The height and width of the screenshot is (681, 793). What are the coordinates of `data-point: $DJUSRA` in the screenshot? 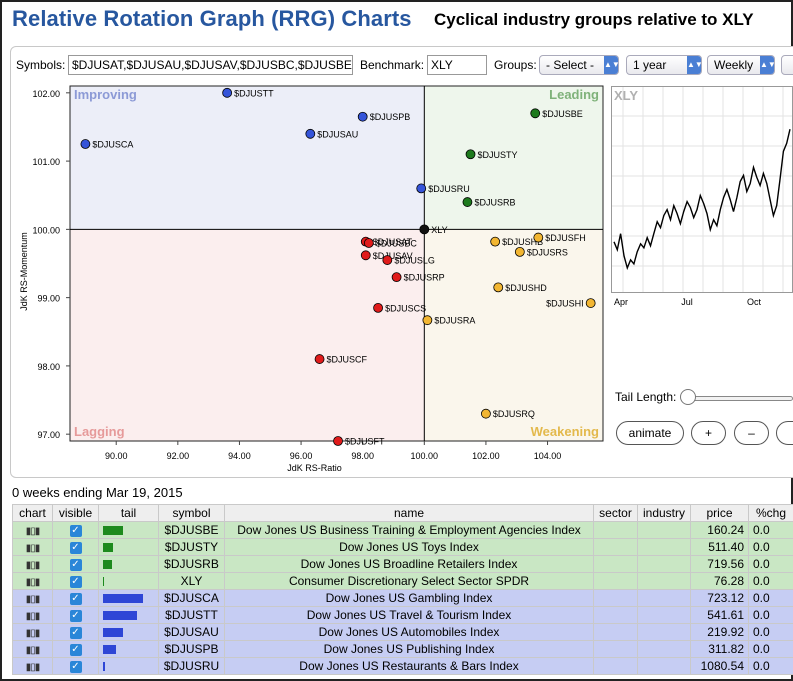 It's located at (449, 320).